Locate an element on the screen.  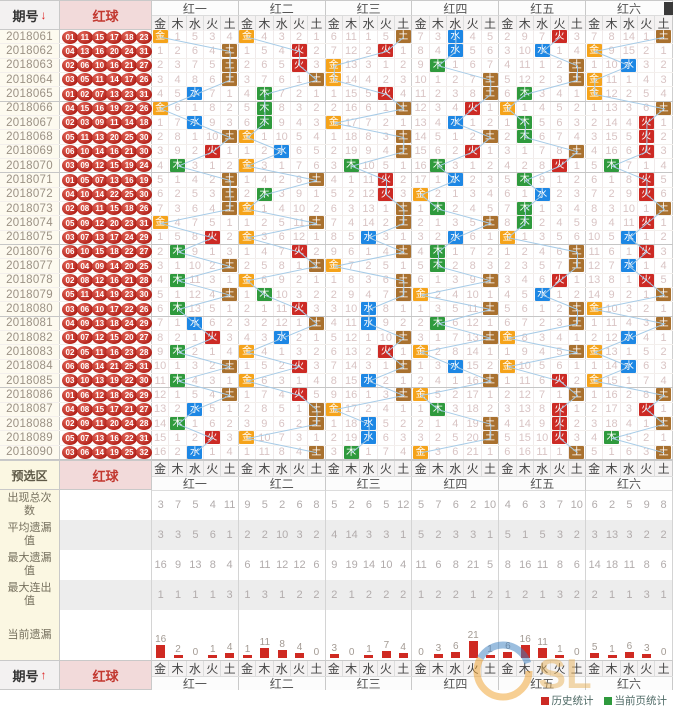
miss-count: 18 is located at coordinates (352, 423).